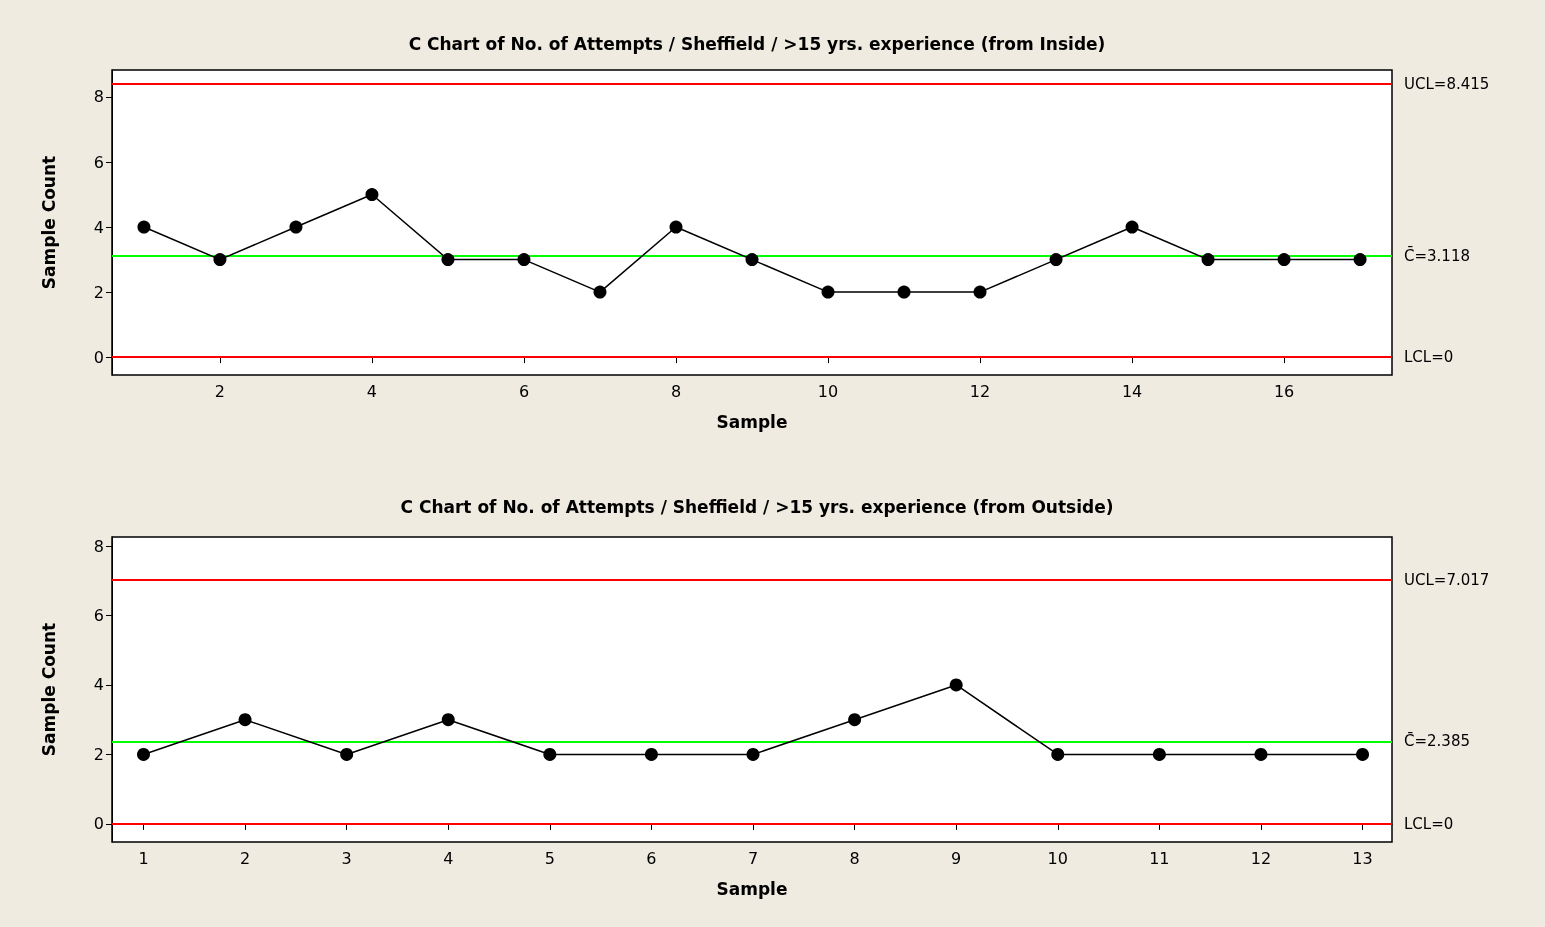 This screenshot has height=927, width=1545. What do you see at coordinates (1159, 858) in the screenshot?
I see `x-tick-label: 11` at bounding box center [1159, 858].